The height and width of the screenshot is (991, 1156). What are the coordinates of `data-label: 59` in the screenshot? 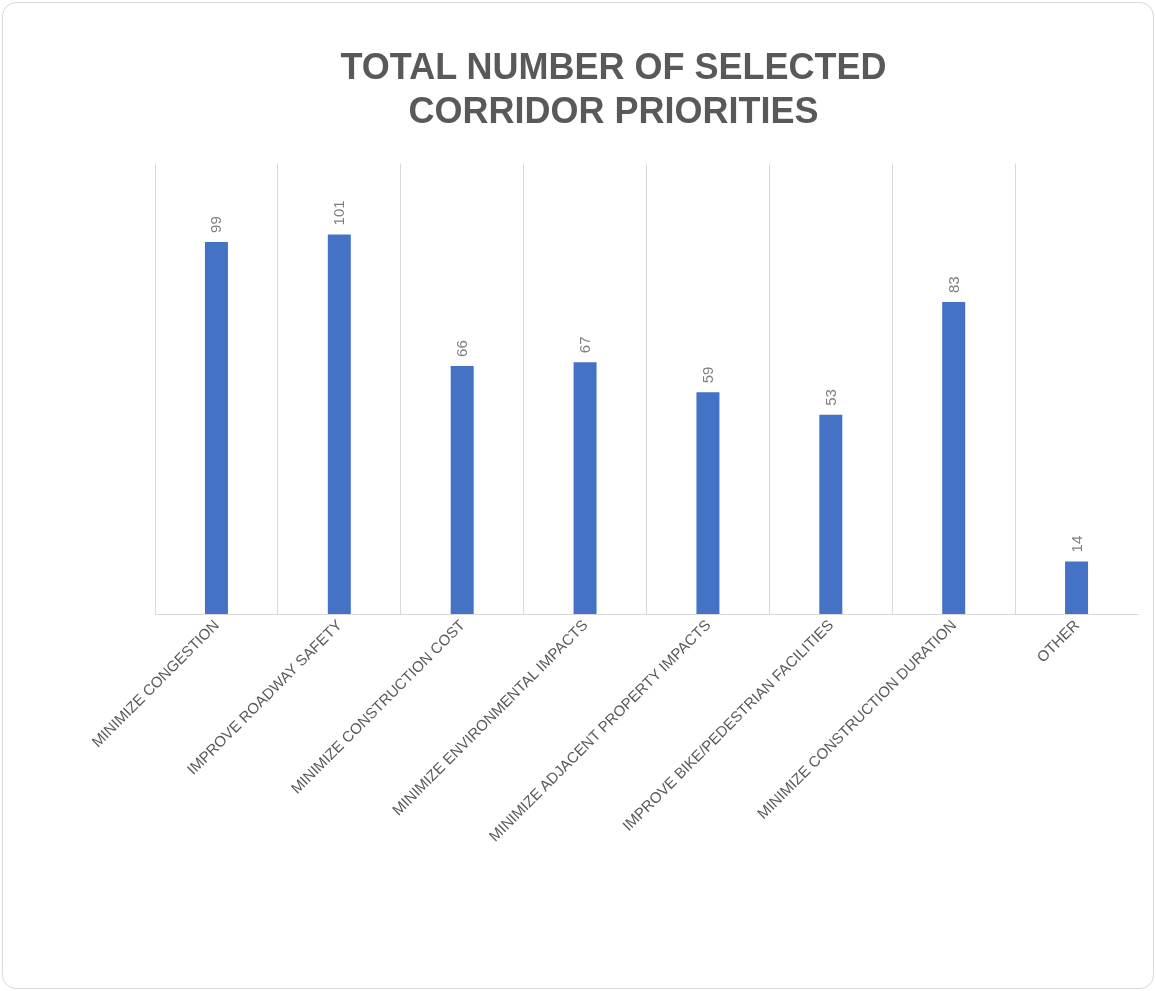 It's located at (707, 375).